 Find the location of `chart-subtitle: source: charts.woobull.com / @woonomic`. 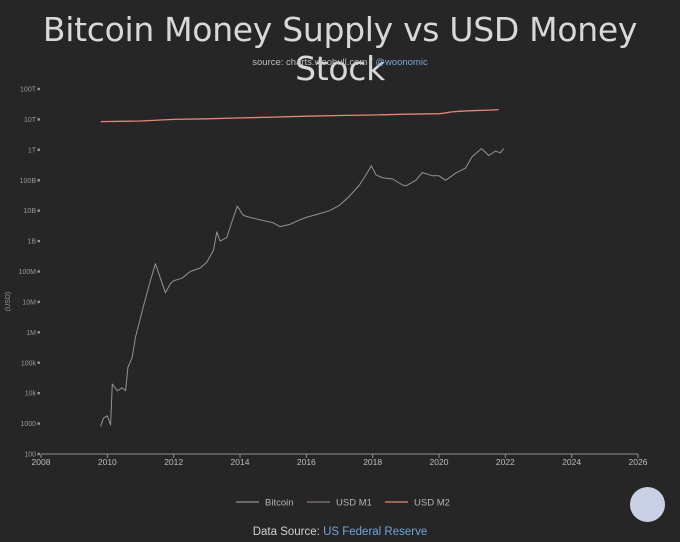

chart-subtitle: source: charts.woobull.com / @woonomic is located at coordinates (340, 62).